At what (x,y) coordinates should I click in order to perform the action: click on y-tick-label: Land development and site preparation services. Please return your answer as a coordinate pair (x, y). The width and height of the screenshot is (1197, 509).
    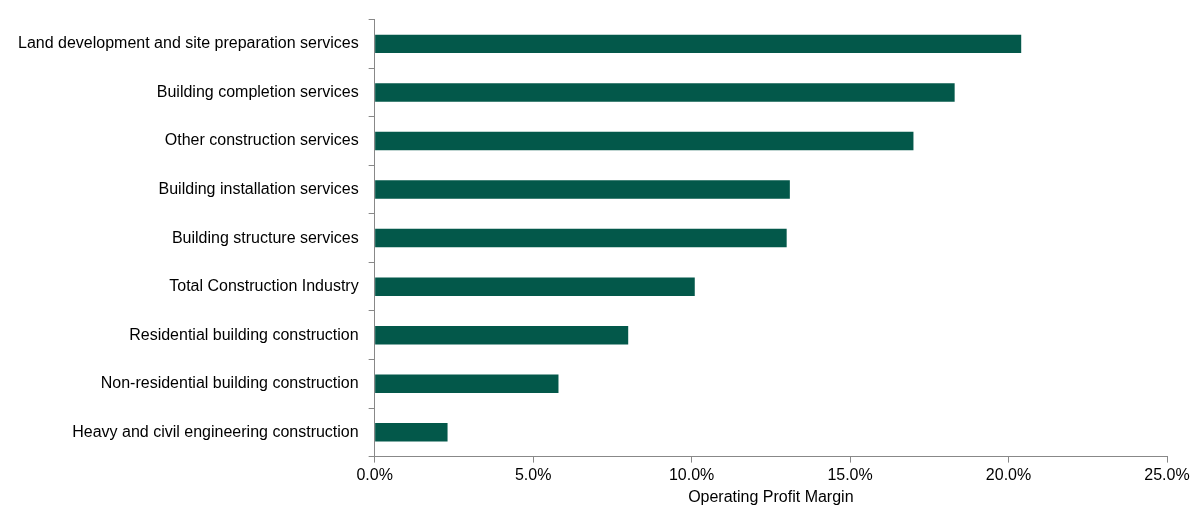
    Looking at the image, I should click on (188, 43).